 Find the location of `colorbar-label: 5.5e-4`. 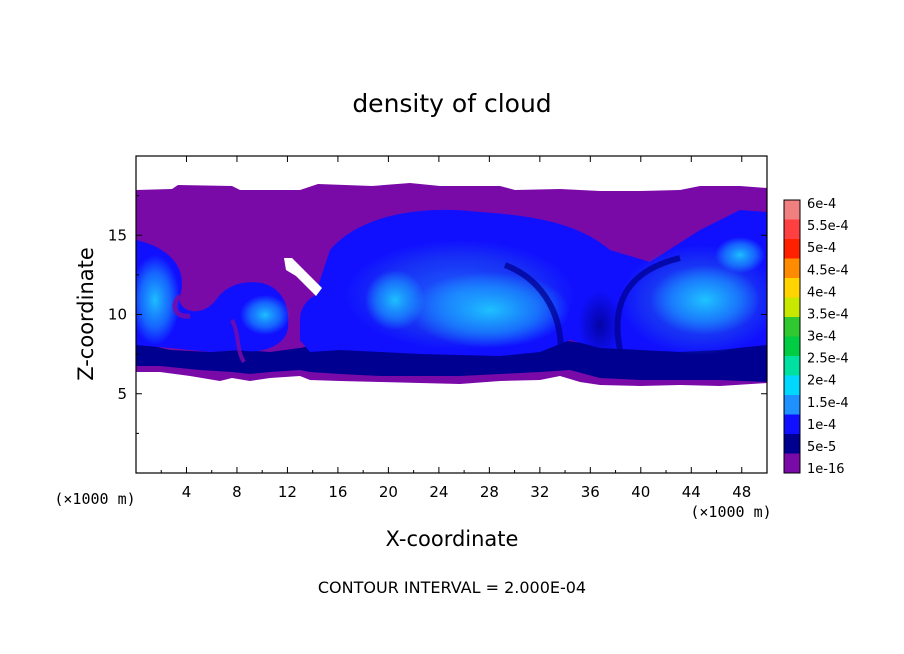

colorbar-label: 5.5e-4 is located at coordinates (828, 226).